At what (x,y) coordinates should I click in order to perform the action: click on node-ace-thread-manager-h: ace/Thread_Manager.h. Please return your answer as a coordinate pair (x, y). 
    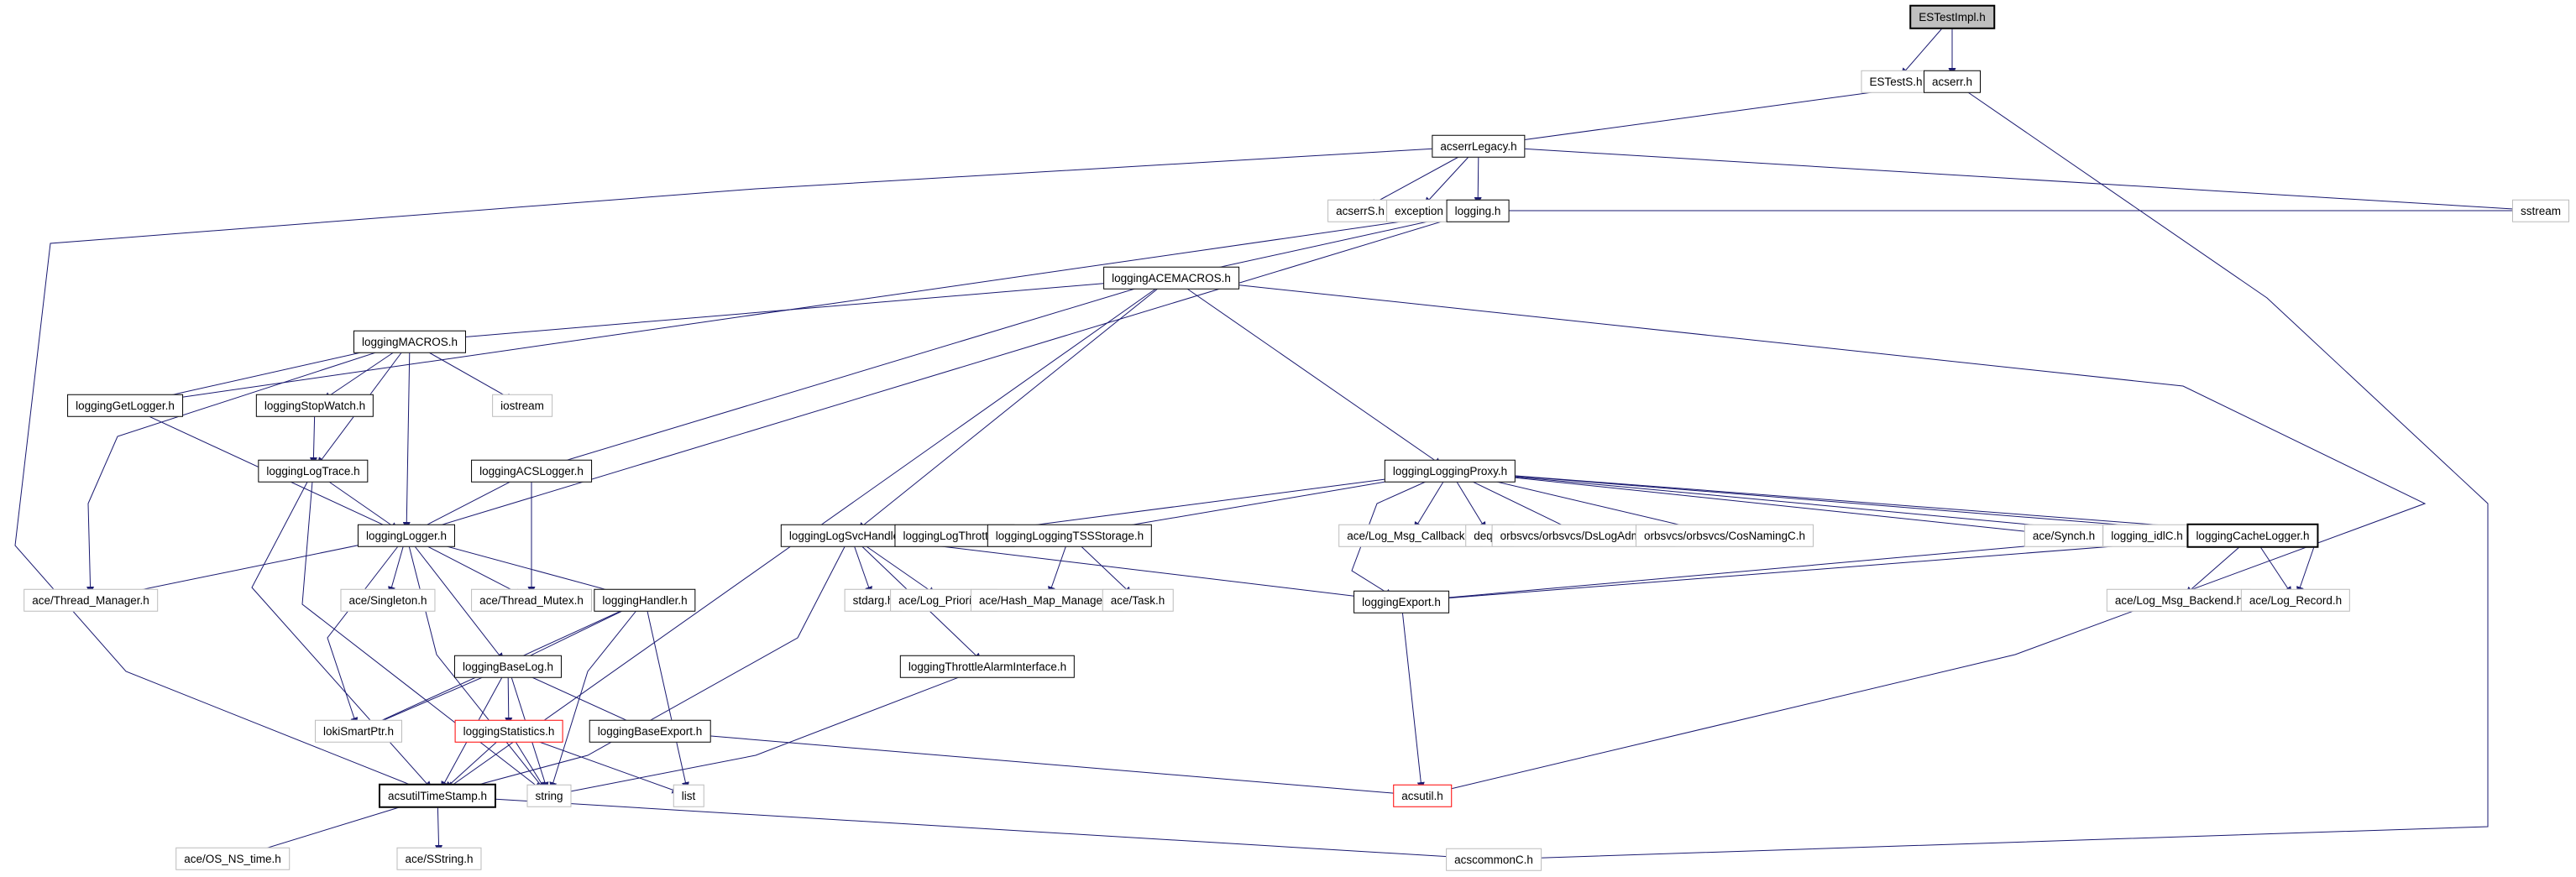
    Looking at the image, I should click on (91, 600).